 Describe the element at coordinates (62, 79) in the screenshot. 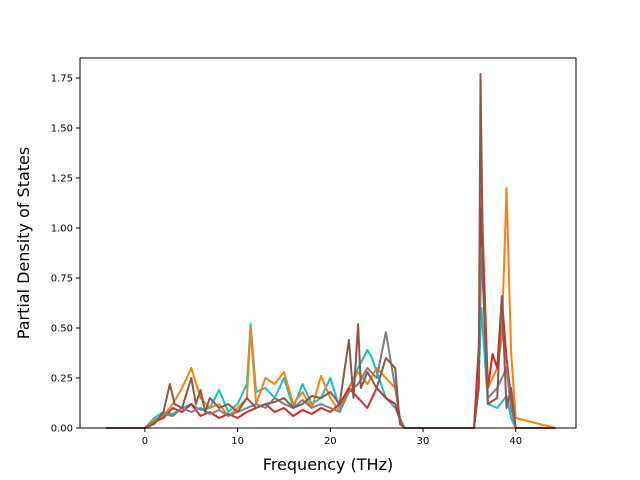

I see `y-tick-label: 1.75` at that location.